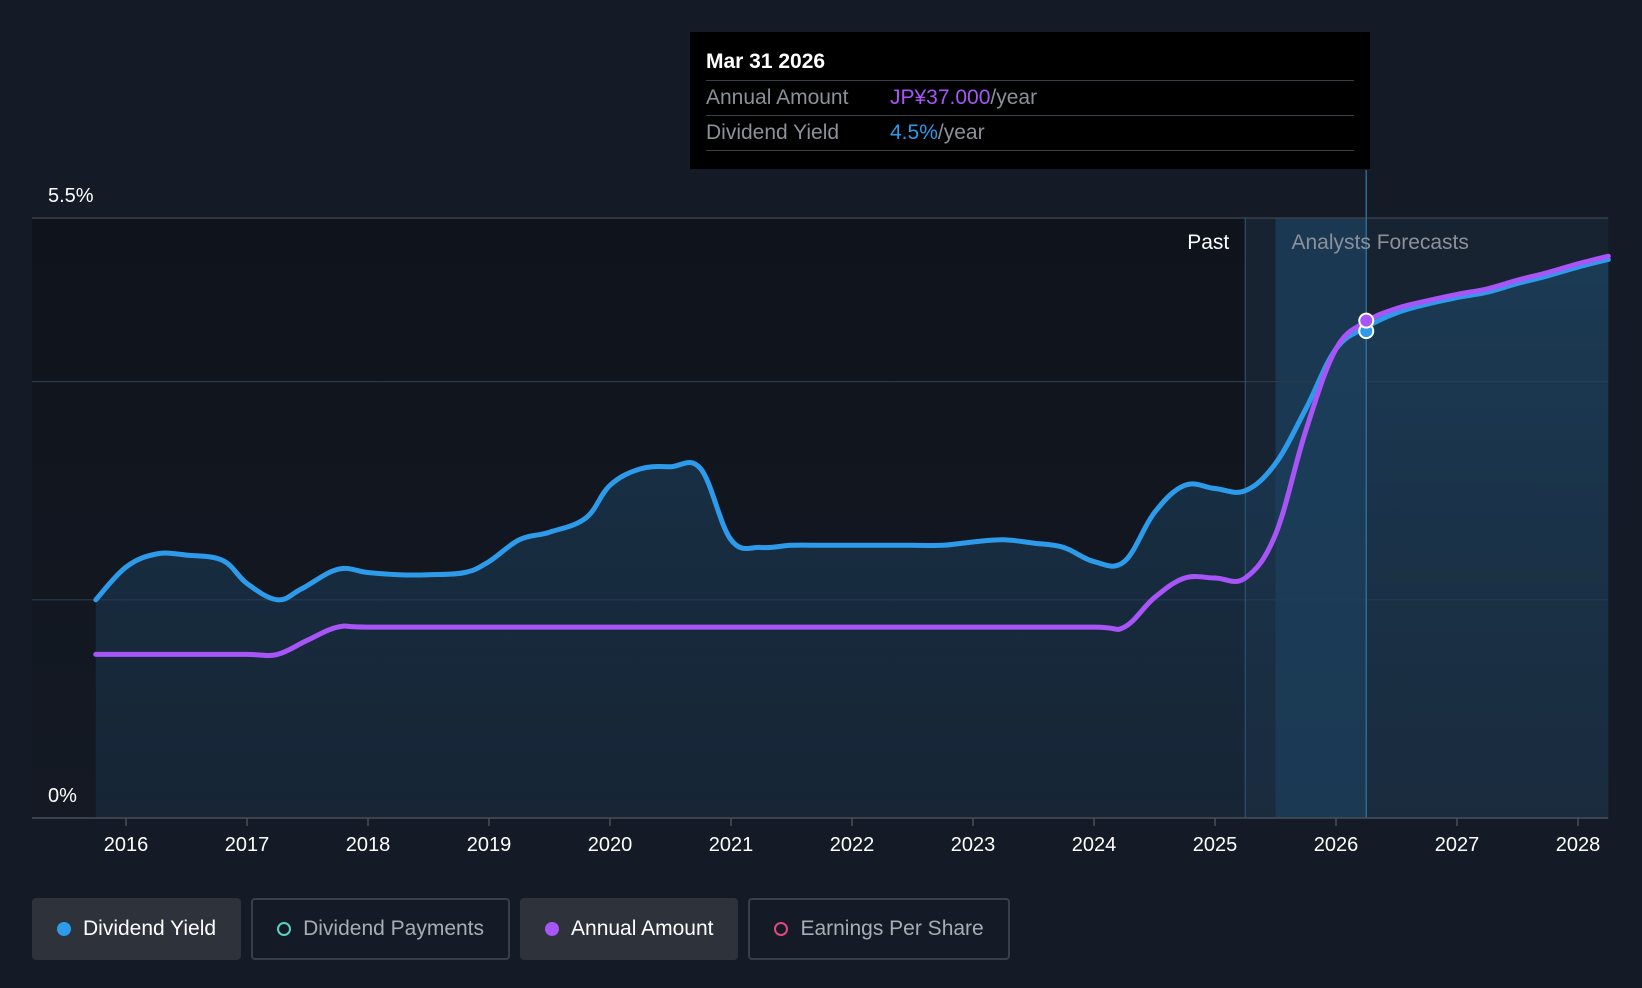 The width and height of the screenshot is (1642, 988). What do you see at coordinates (731, 845) in the screenshot?
I see `x-tick-label: 2021` at bounding box center [731, 845].